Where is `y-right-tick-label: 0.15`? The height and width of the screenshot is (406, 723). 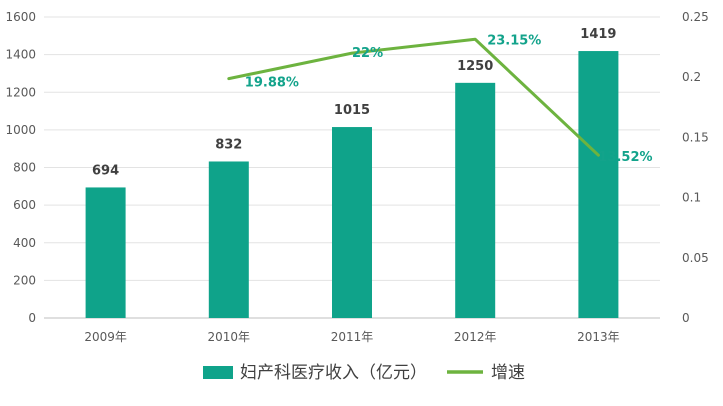 y-right-tick-label: 0.15 is located at coordinates (695, 137).